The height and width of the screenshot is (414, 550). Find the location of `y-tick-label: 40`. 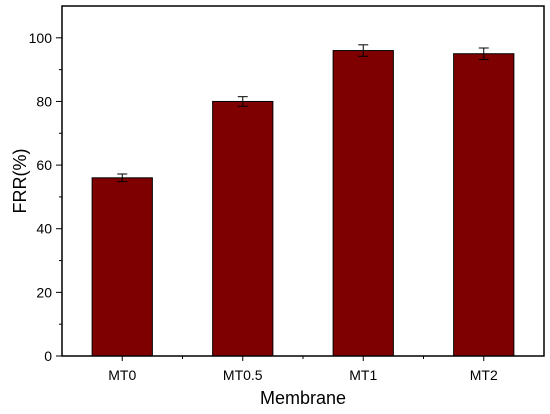

y-tick-label: 40 is located at coordinates (44, 229).